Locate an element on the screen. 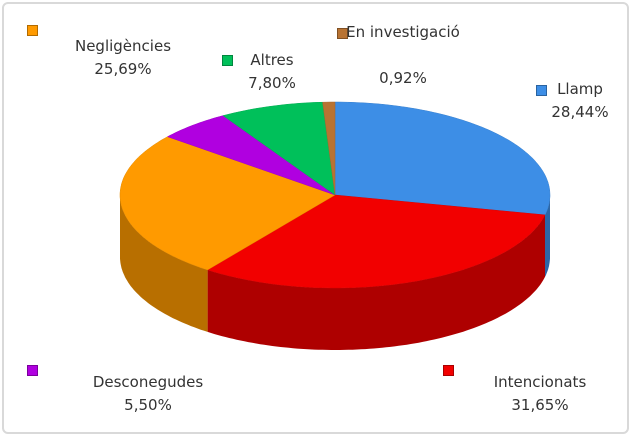 Image resolution: width=631 pixels, height=434 pixels. category-label: En investigació is located at coordinates (403, 32).